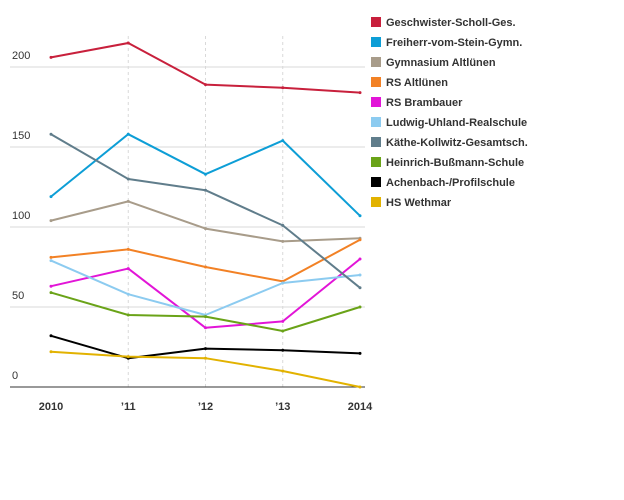 The image size is (624, 500). What do you see at coordinates (455, 163) in the screenshot?
I see `legend-label: Heinrich-Bußmann-Schule` at bounding box center [455, 163].